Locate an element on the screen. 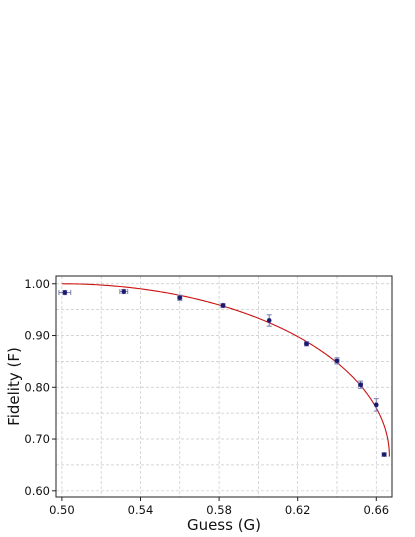  x-tick-label: 0.62 is located at coordinates (298, 510).